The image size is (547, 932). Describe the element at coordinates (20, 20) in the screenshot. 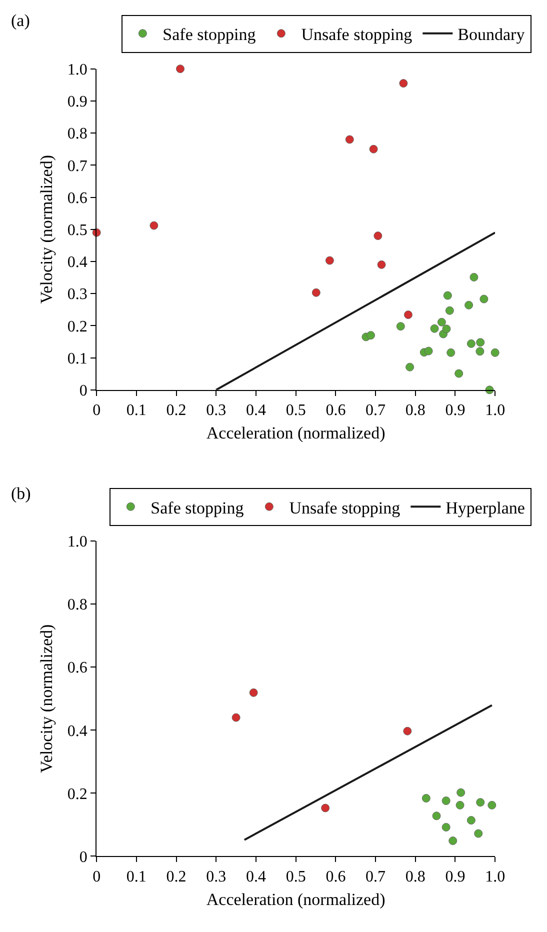

I see `chart-title: (a)` at that location.